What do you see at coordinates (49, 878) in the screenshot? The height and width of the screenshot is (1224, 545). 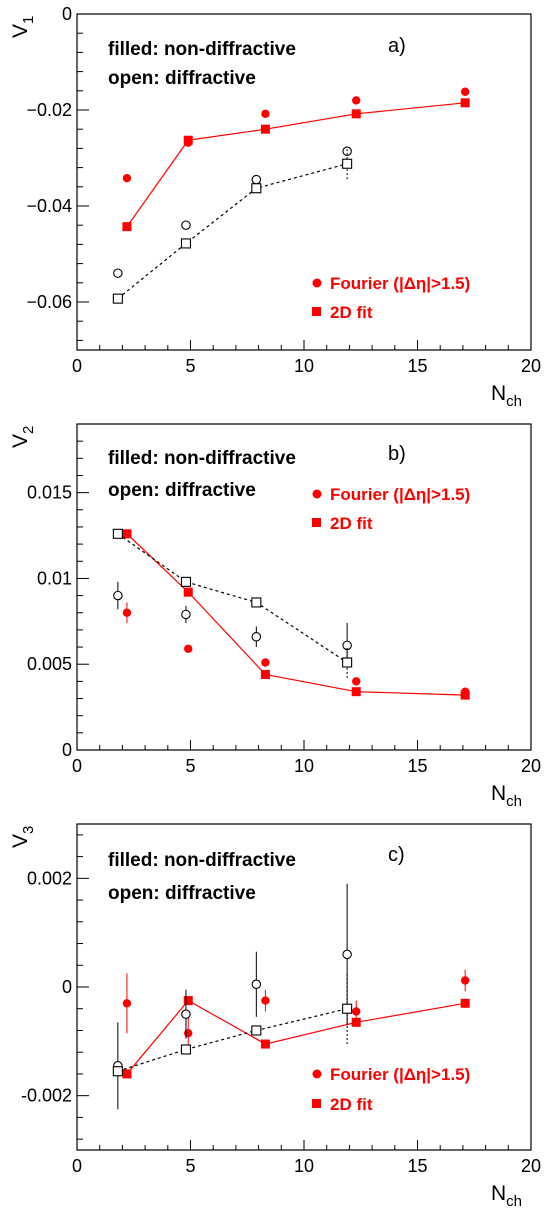 I see `y-tick-label: 0.002` at bounding box center [49, 878].